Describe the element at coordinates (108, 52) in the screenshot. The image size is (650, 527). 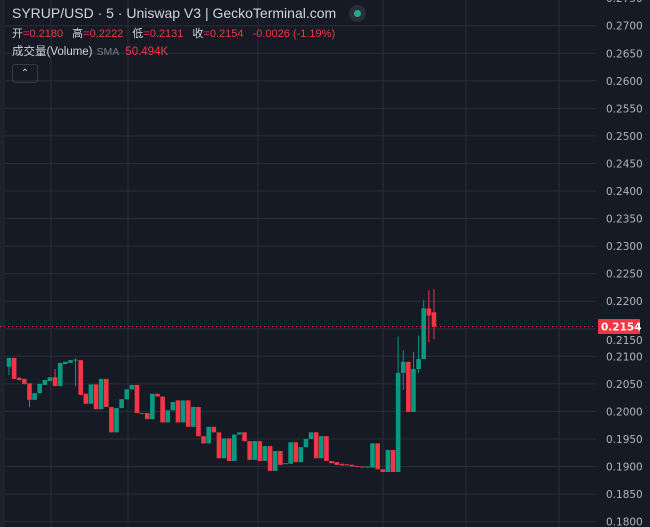
I see `volume-ma-label: SMA` at that location.